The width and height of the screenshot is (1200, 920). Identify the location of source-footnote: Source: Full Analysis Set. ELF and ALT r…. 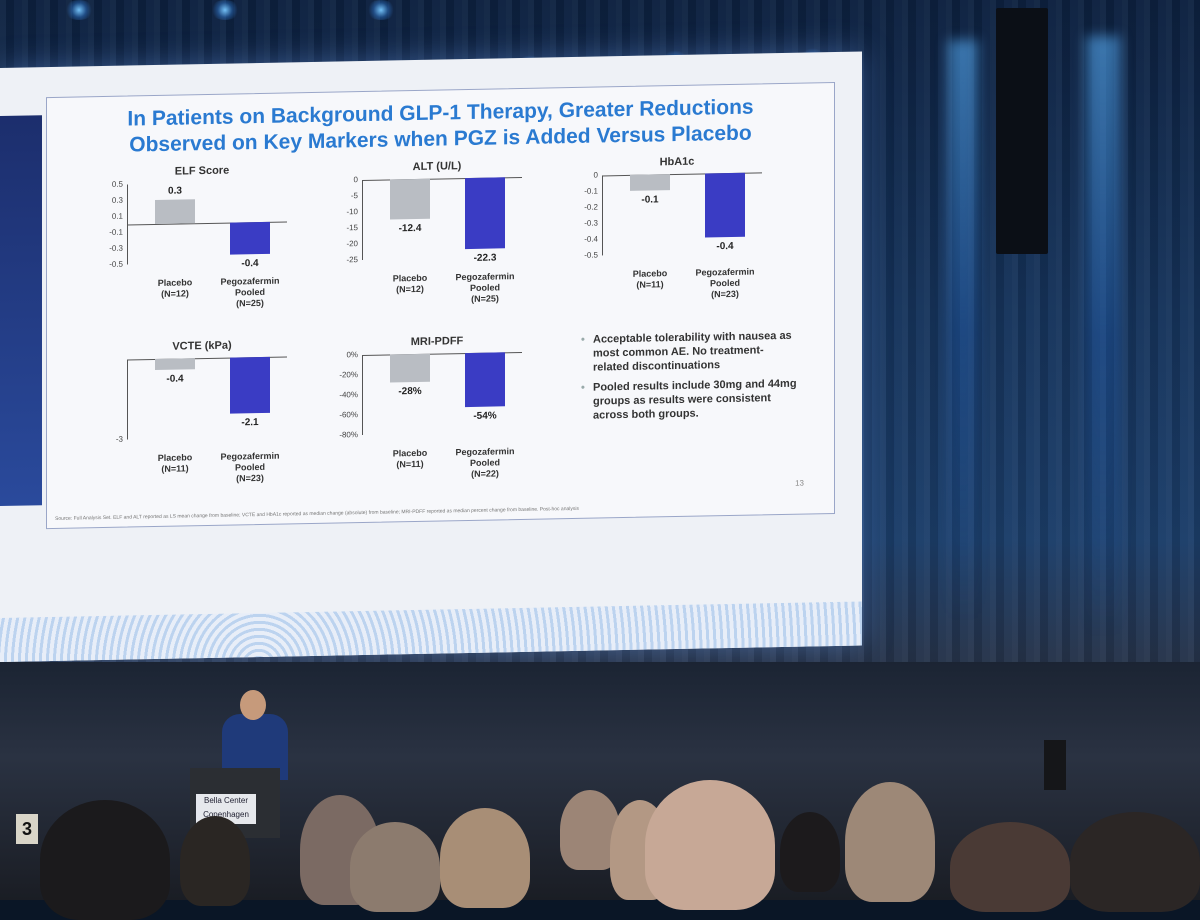
(317, 513).